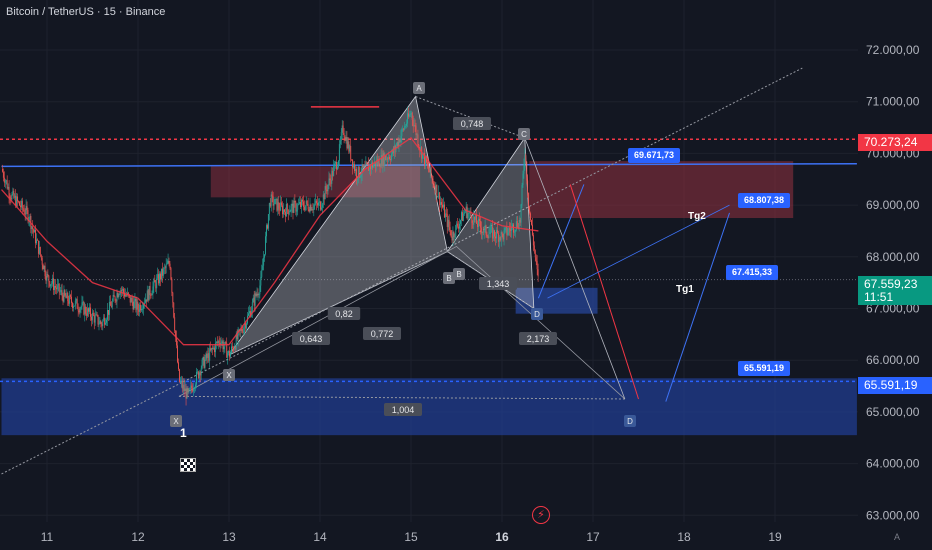  What do you see at coordinates (896, 537) in the screenshot?
I see `tradingview-logo-icon: A` at bounding box center [896, 537].